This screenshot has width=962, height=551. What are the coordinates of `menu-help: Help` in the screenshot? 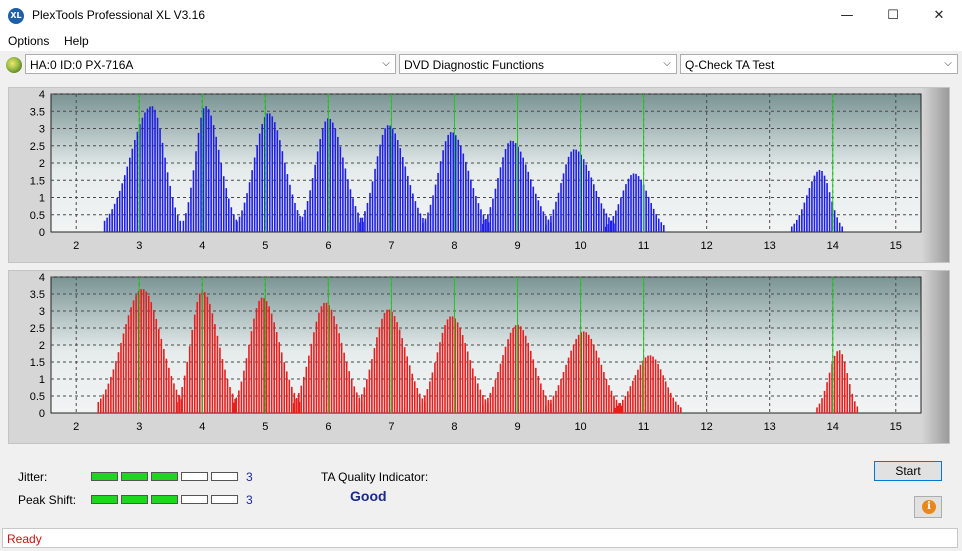 It's located at (76, 41).